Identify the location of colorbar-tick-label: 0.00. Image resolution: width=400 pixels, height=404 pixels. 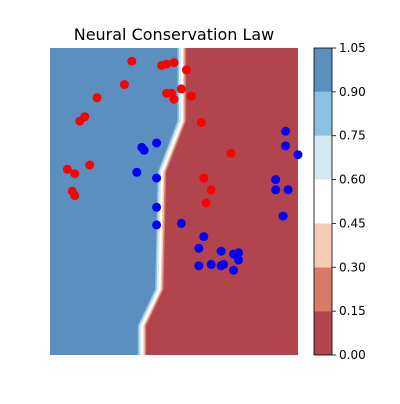
(352, 355).